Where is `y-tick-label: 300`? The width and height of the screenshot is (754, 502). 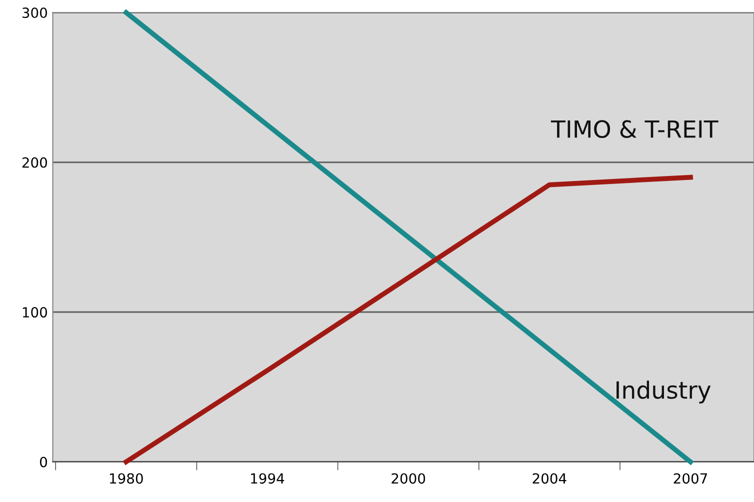 y-tick-label: 300 is located at coordinates (34, 13).